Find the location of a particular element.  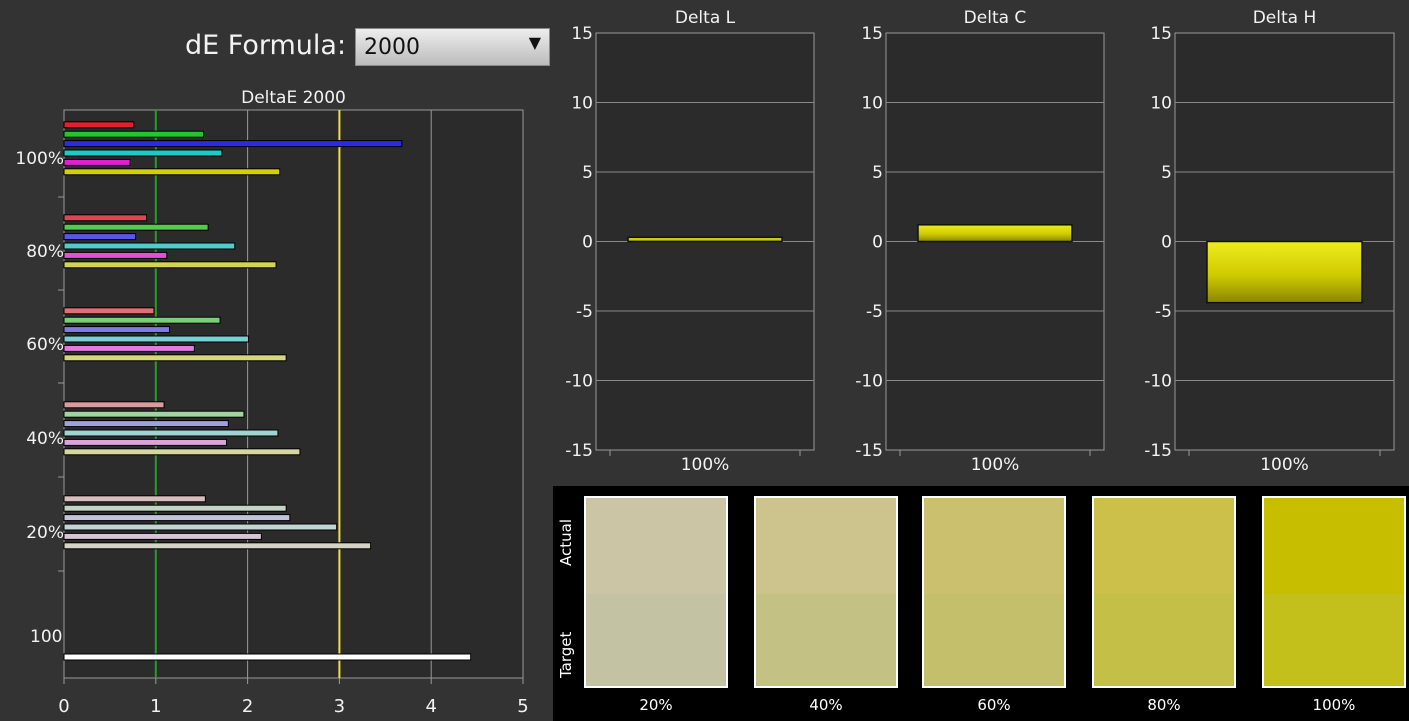

formula-select: 2000 ▼ is located at coordinates (452, 47).